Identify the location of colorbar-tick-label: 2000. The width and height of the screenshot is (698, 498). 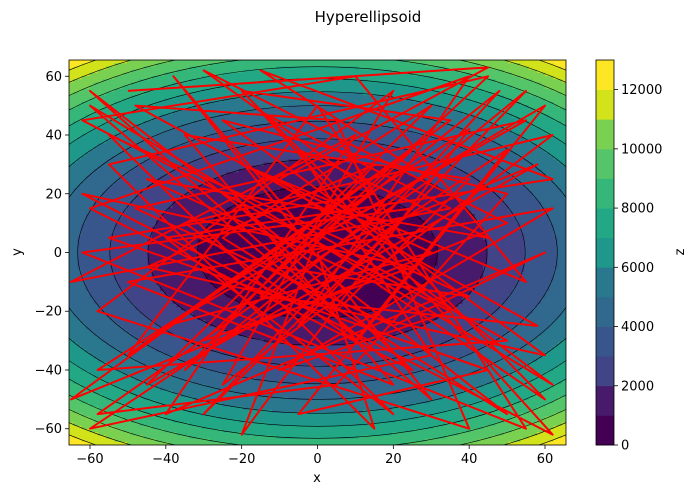
(637, 386).